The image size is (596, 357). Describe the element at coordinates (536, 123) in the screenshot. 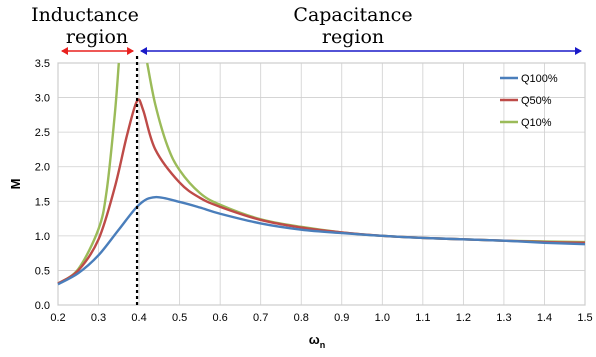

I see `legend-label-q10: Q10%` at that location.